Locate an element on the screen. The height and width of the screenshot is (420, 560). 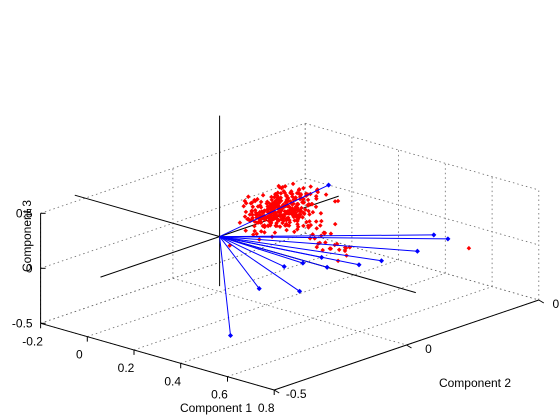
x-axis-label: Component 1 is located at coordinates (216, 408).